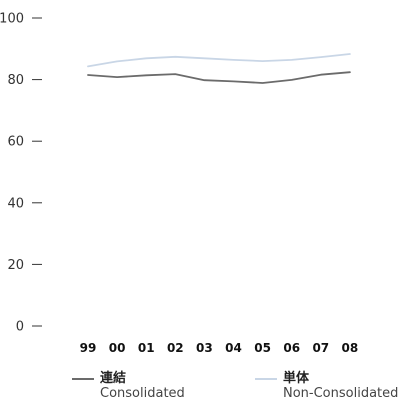 This screenshot has width=418, height=405. Describe the element at coordinates (219, 60) in the screenshot. I see `series-line-non-consolidated` at that location.